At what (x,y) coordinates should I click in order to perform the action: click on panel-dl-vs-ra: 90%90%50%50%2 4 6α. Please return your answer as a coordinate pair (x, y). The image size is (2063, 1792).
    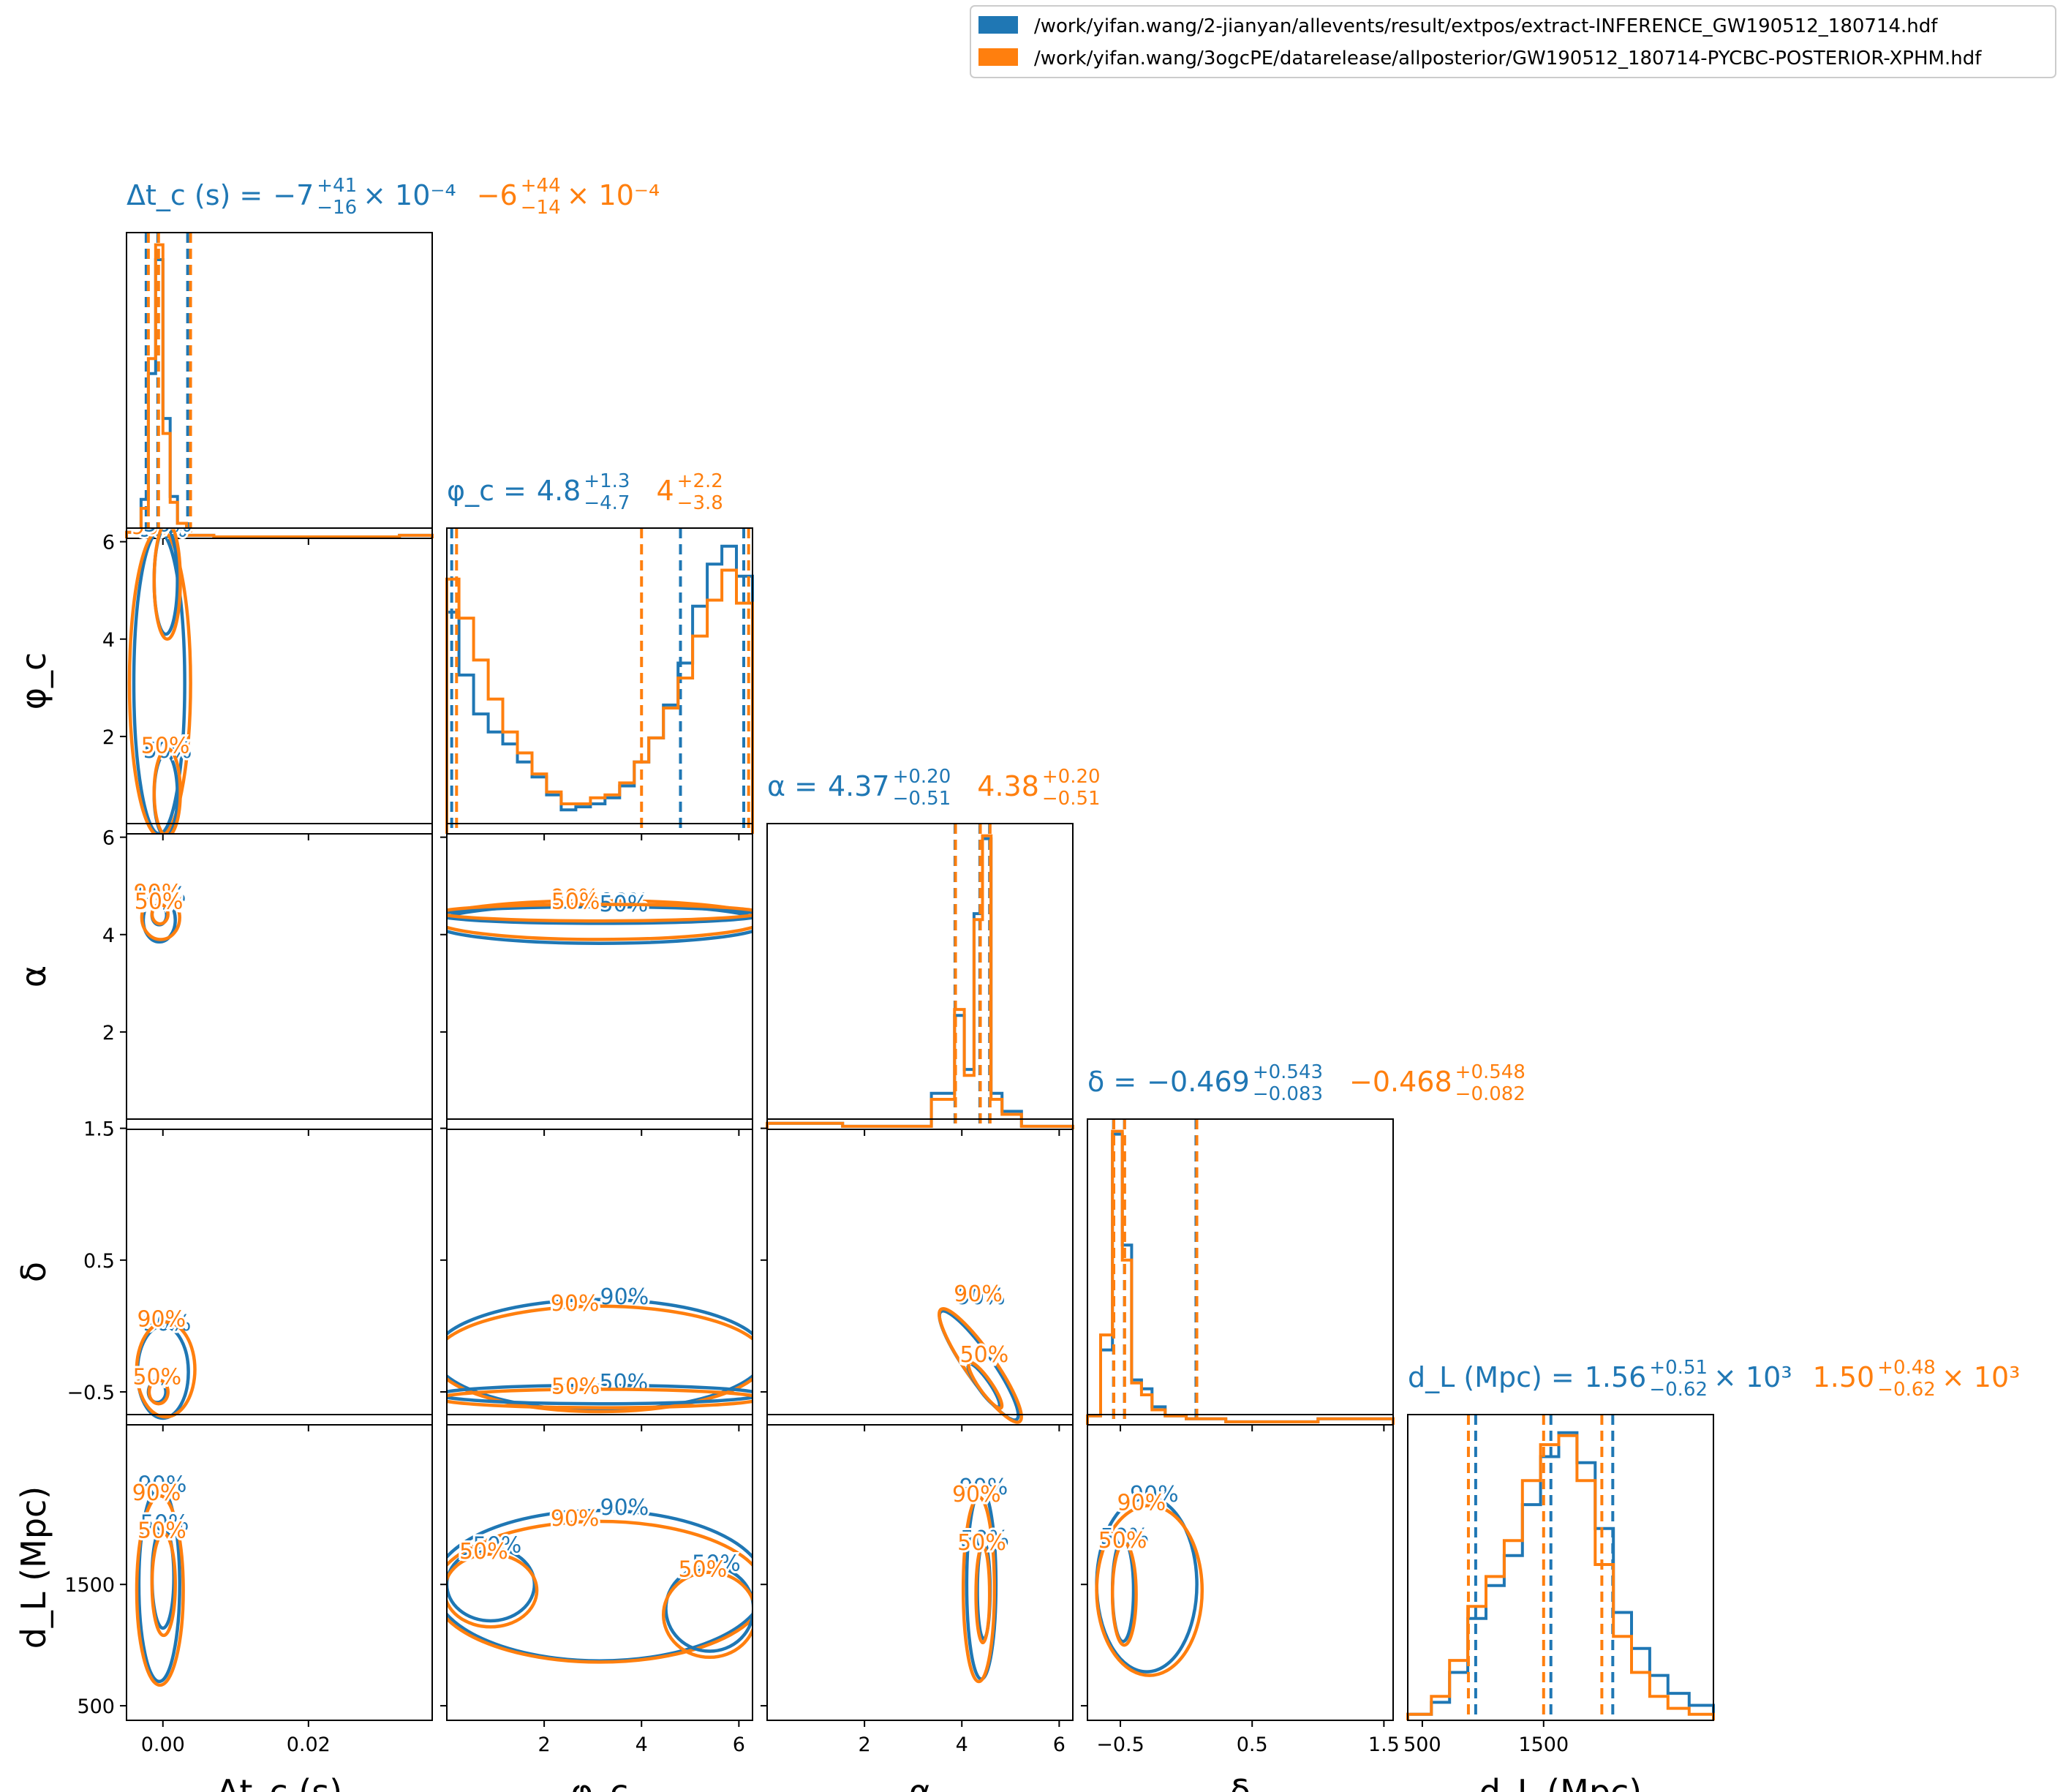
    Looking at the image, I should click on (917, 1603).